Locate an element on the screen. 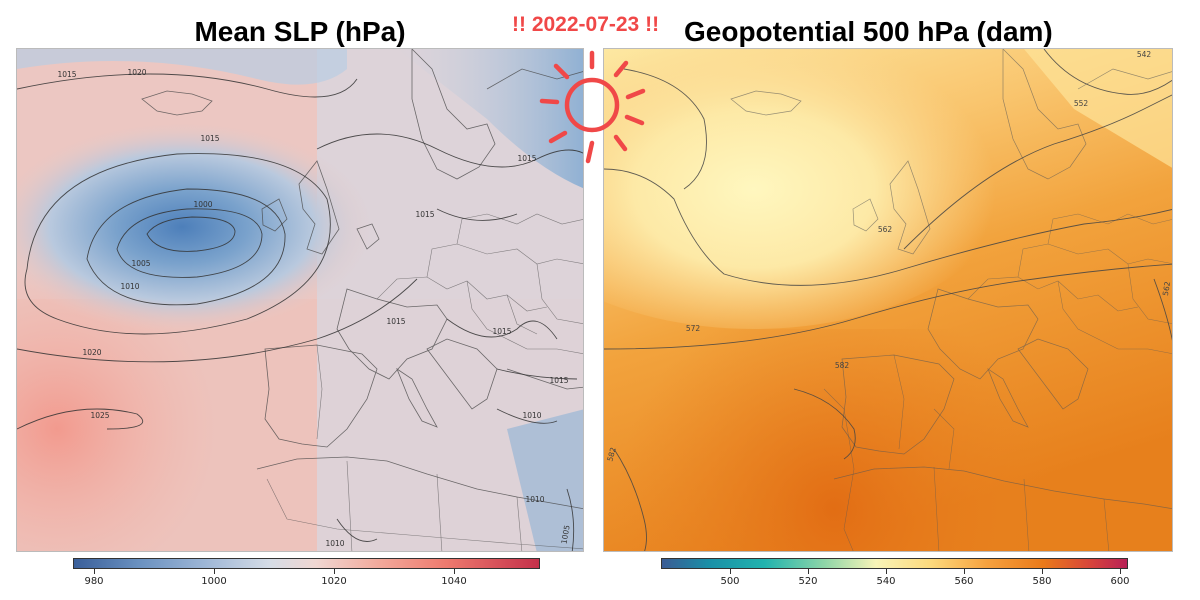 This screenshot has width=1200, height=600. slp-colorbar is located at coordinates (306, 563).